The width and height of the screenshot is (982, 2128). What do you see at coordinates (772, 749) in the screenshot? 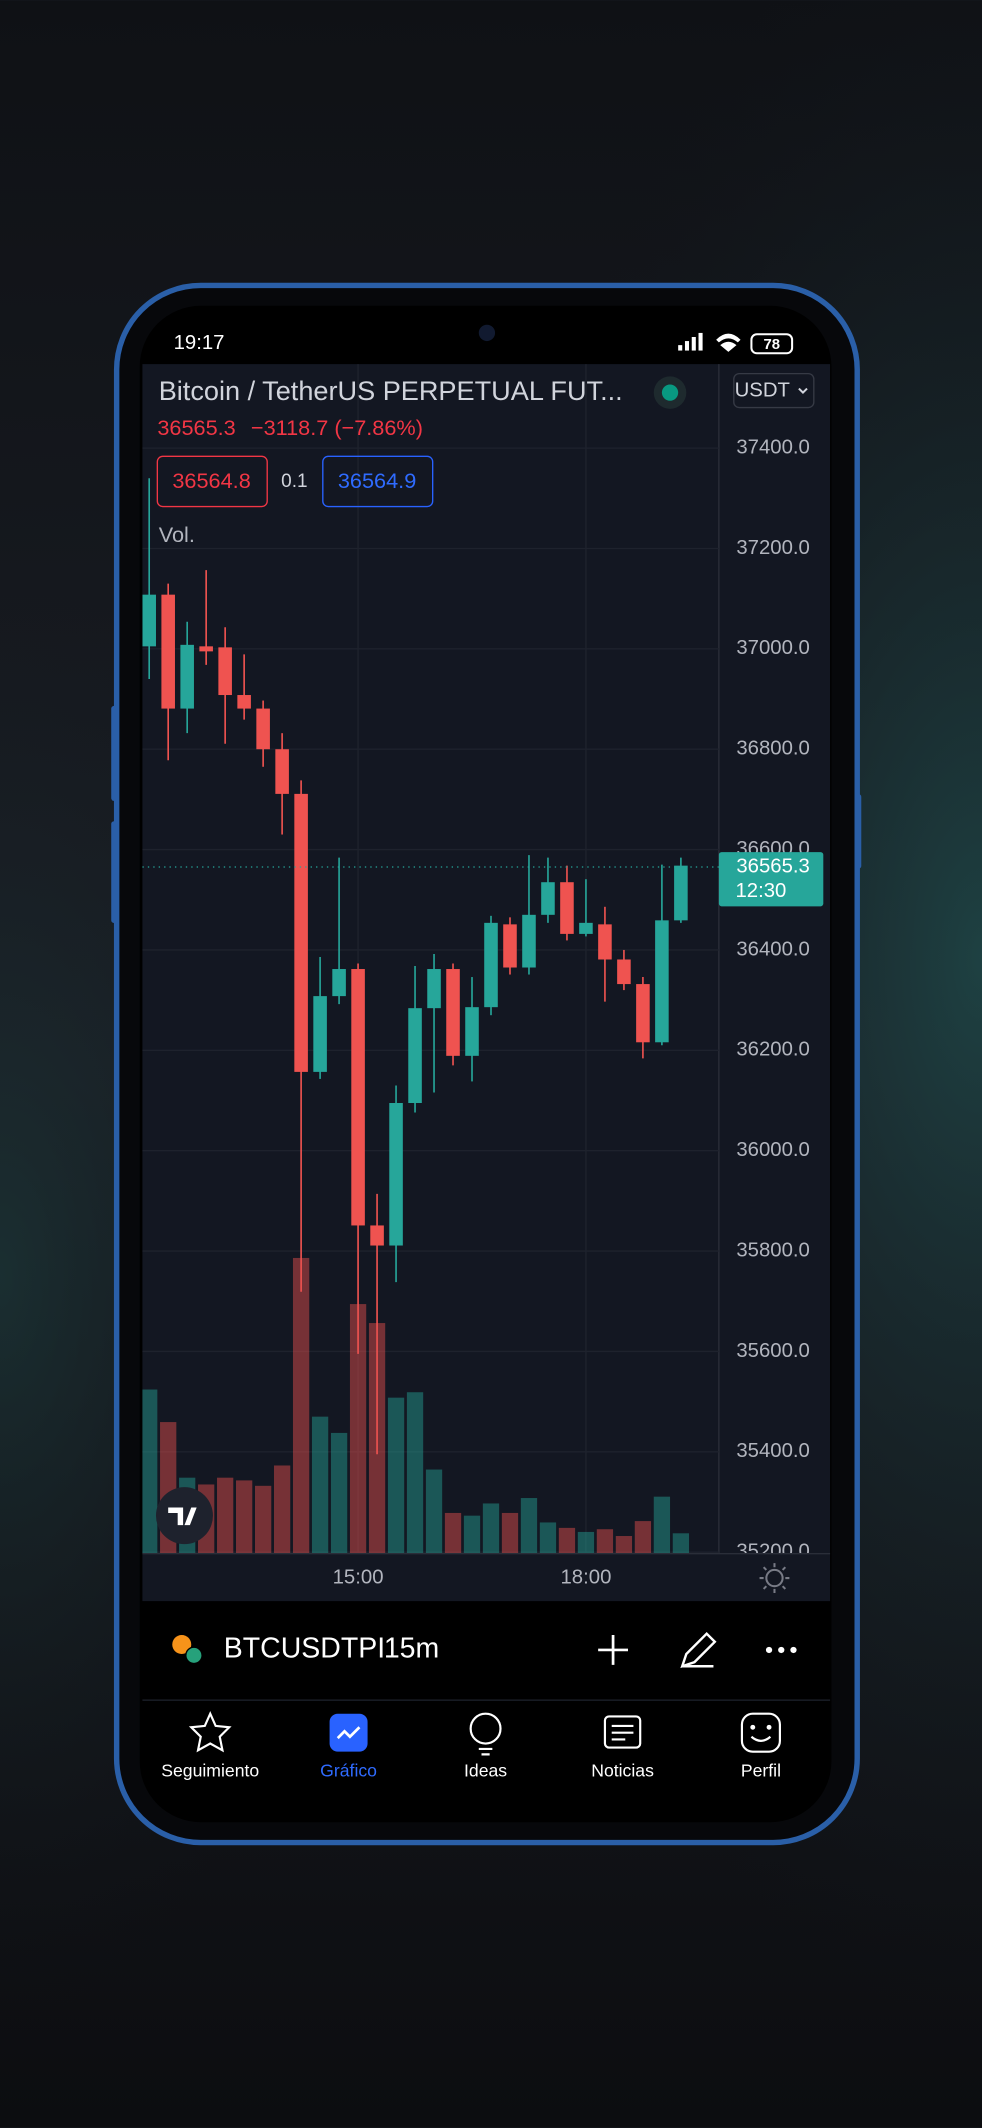
I see `y-tick-label: 36800.0` at bounding box center [772, 749].